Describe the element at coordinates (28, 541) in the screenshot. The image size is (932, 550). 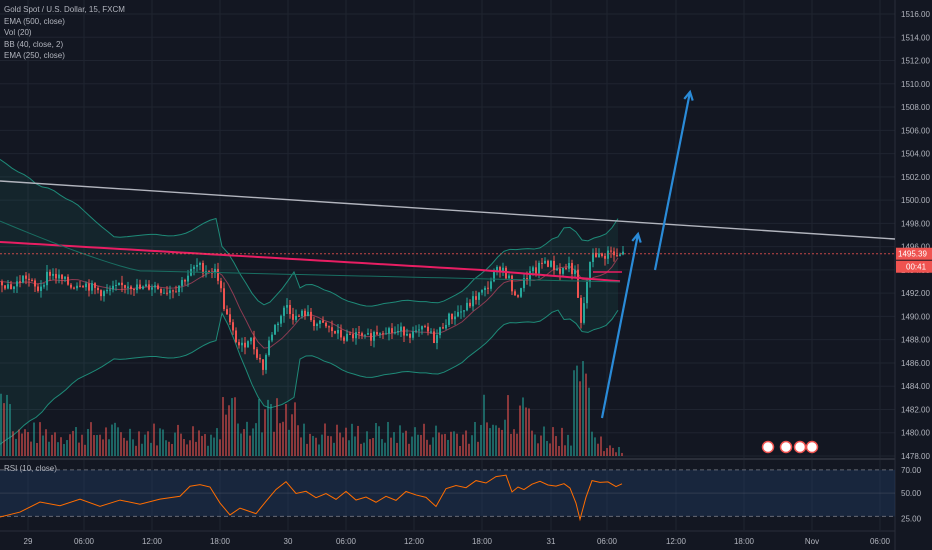
I see `x-tick-label: 29` at that location.